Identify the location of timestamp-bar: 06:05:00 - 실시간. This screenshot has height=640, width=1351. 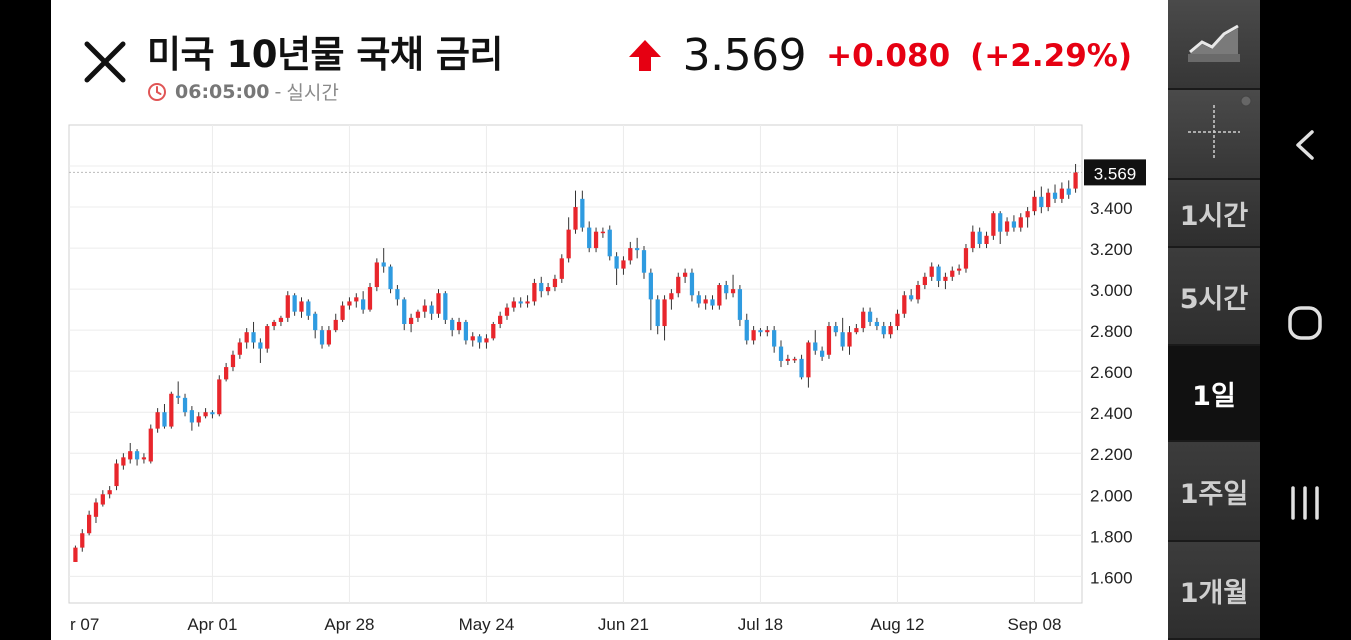
(243, 91).